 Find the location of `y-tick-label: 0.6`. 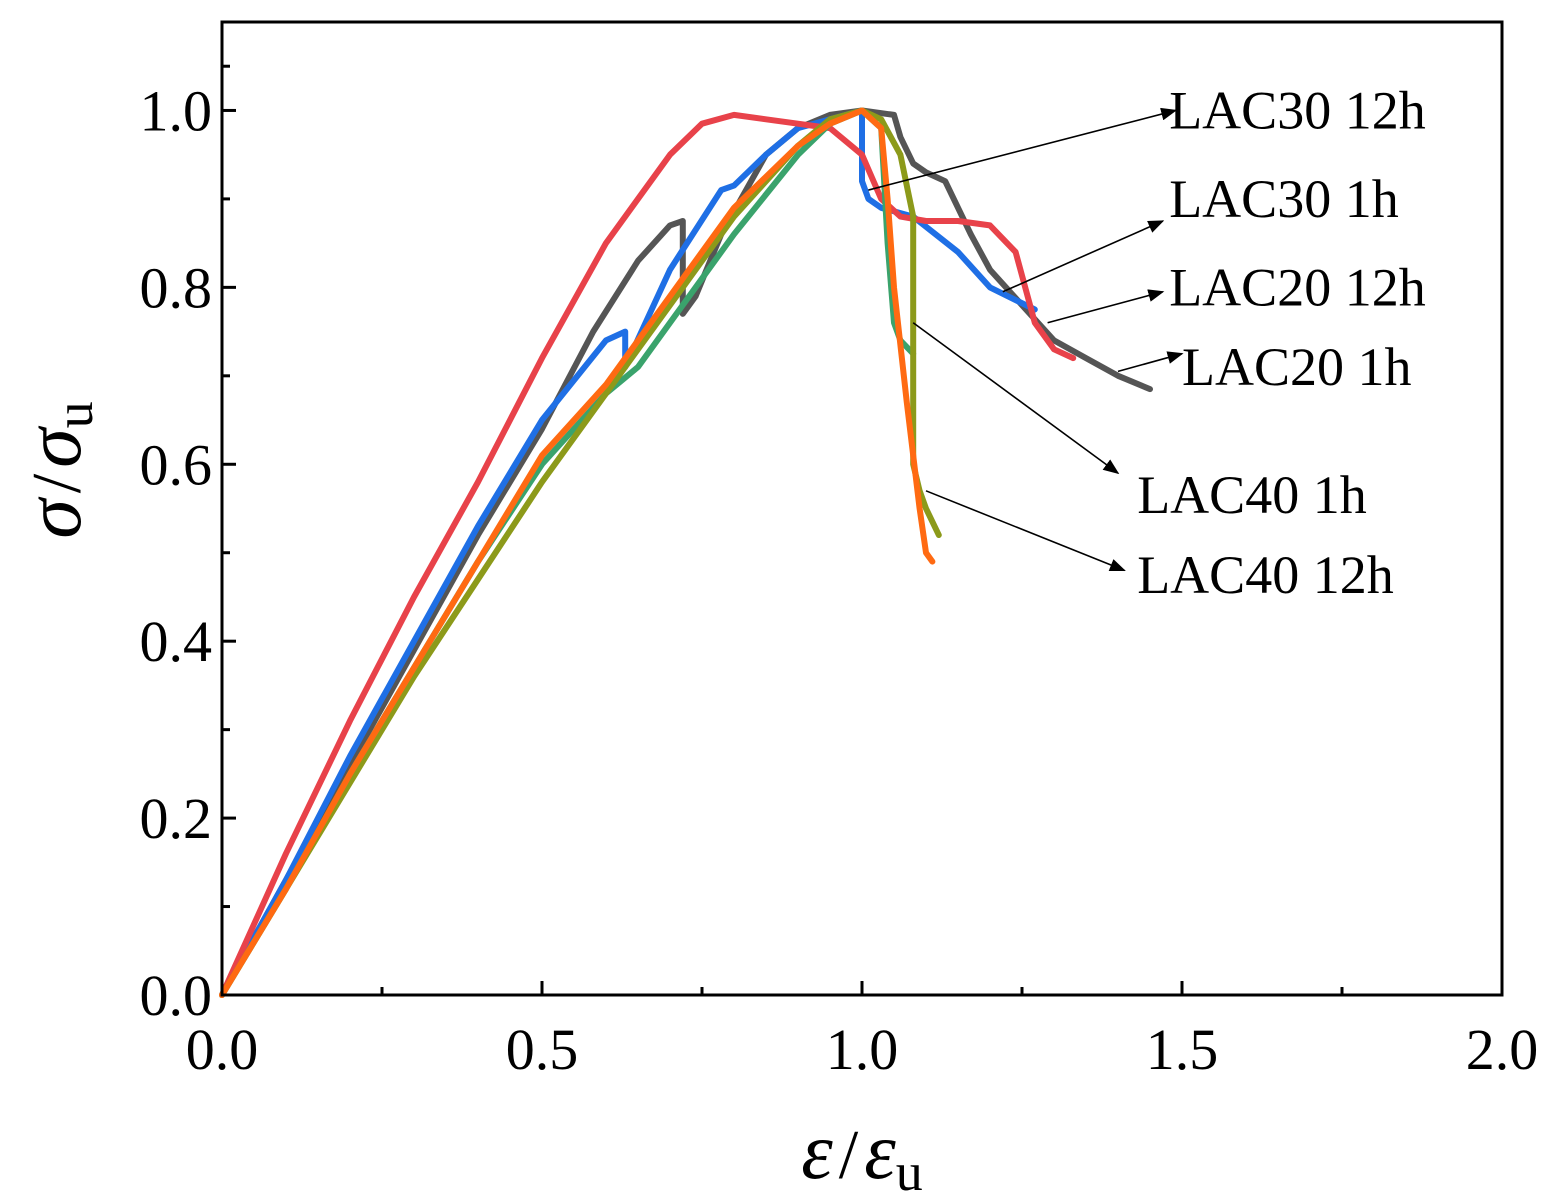

y-tick-label: 0.6 is located at coordinates (176, 464).